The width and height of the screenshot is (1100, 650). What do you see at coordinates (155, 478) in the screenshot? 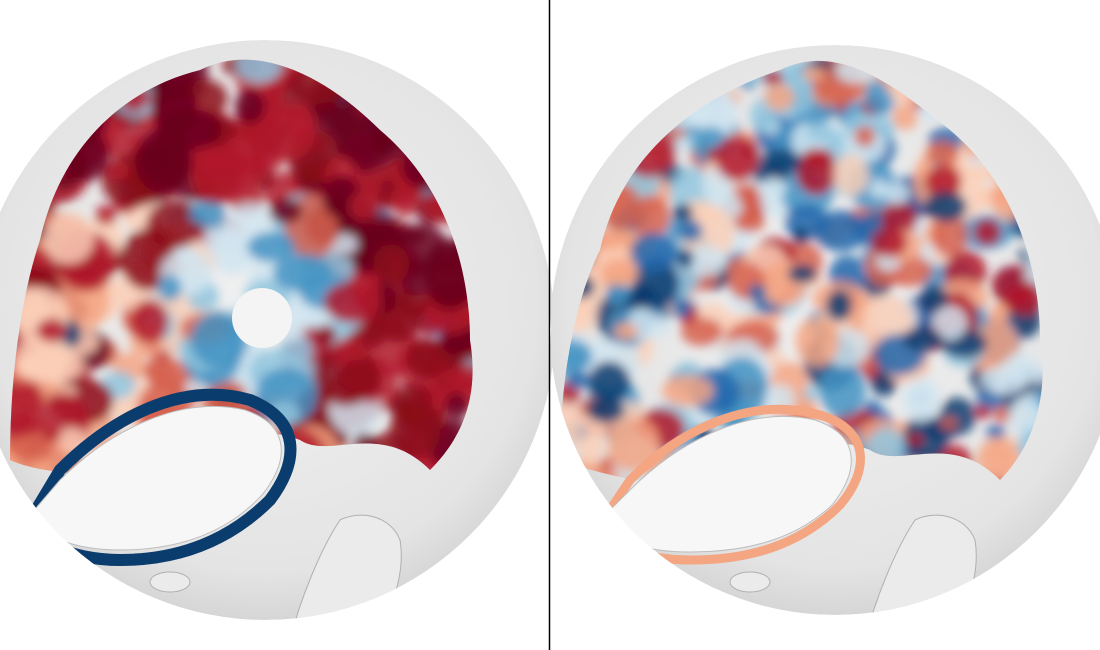
I see `greenland` at bounding box center [155, 478].